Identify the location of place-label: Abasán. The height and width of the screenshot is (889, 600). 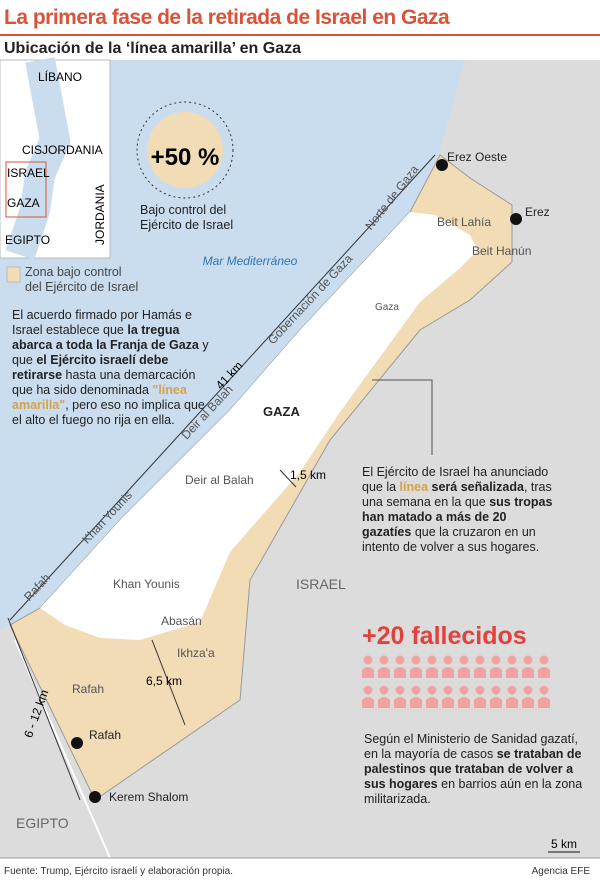
(181, 621).